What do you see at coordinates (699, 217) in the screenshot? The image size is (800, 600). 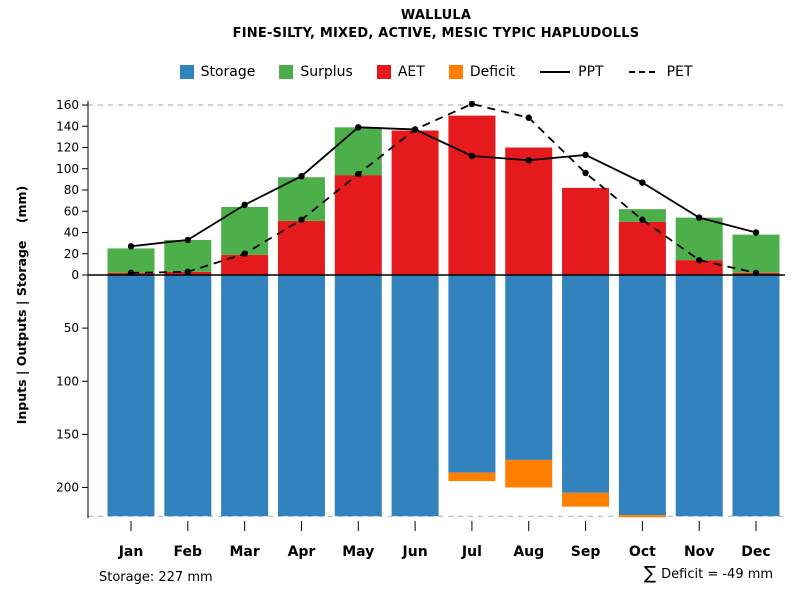 I see `ppt-point-nov` at bounding box center [699, 217].